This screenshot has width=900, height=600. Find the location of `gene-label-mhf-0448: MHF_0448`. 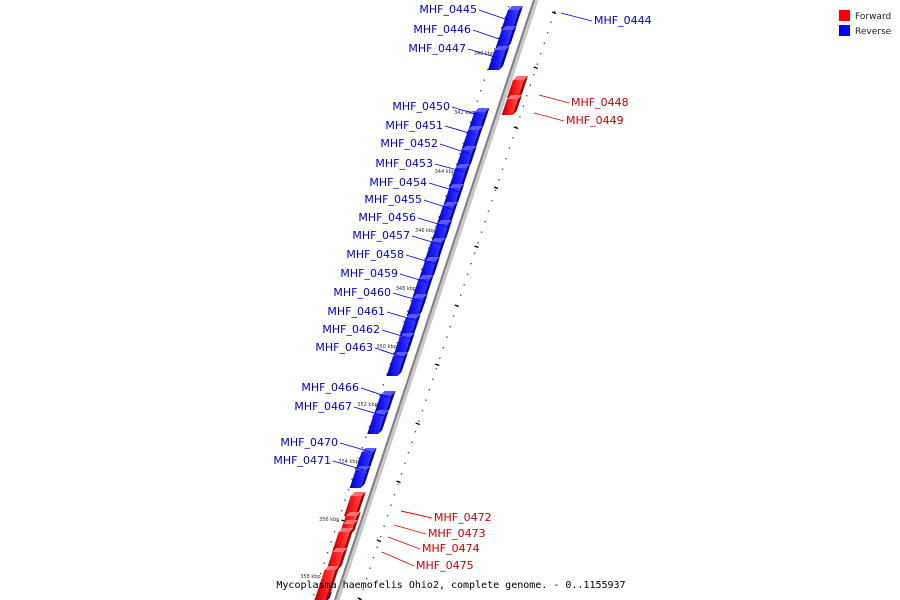

gene-label-mhf-0448: MHF_0448 is located at coordinates (600, 102).